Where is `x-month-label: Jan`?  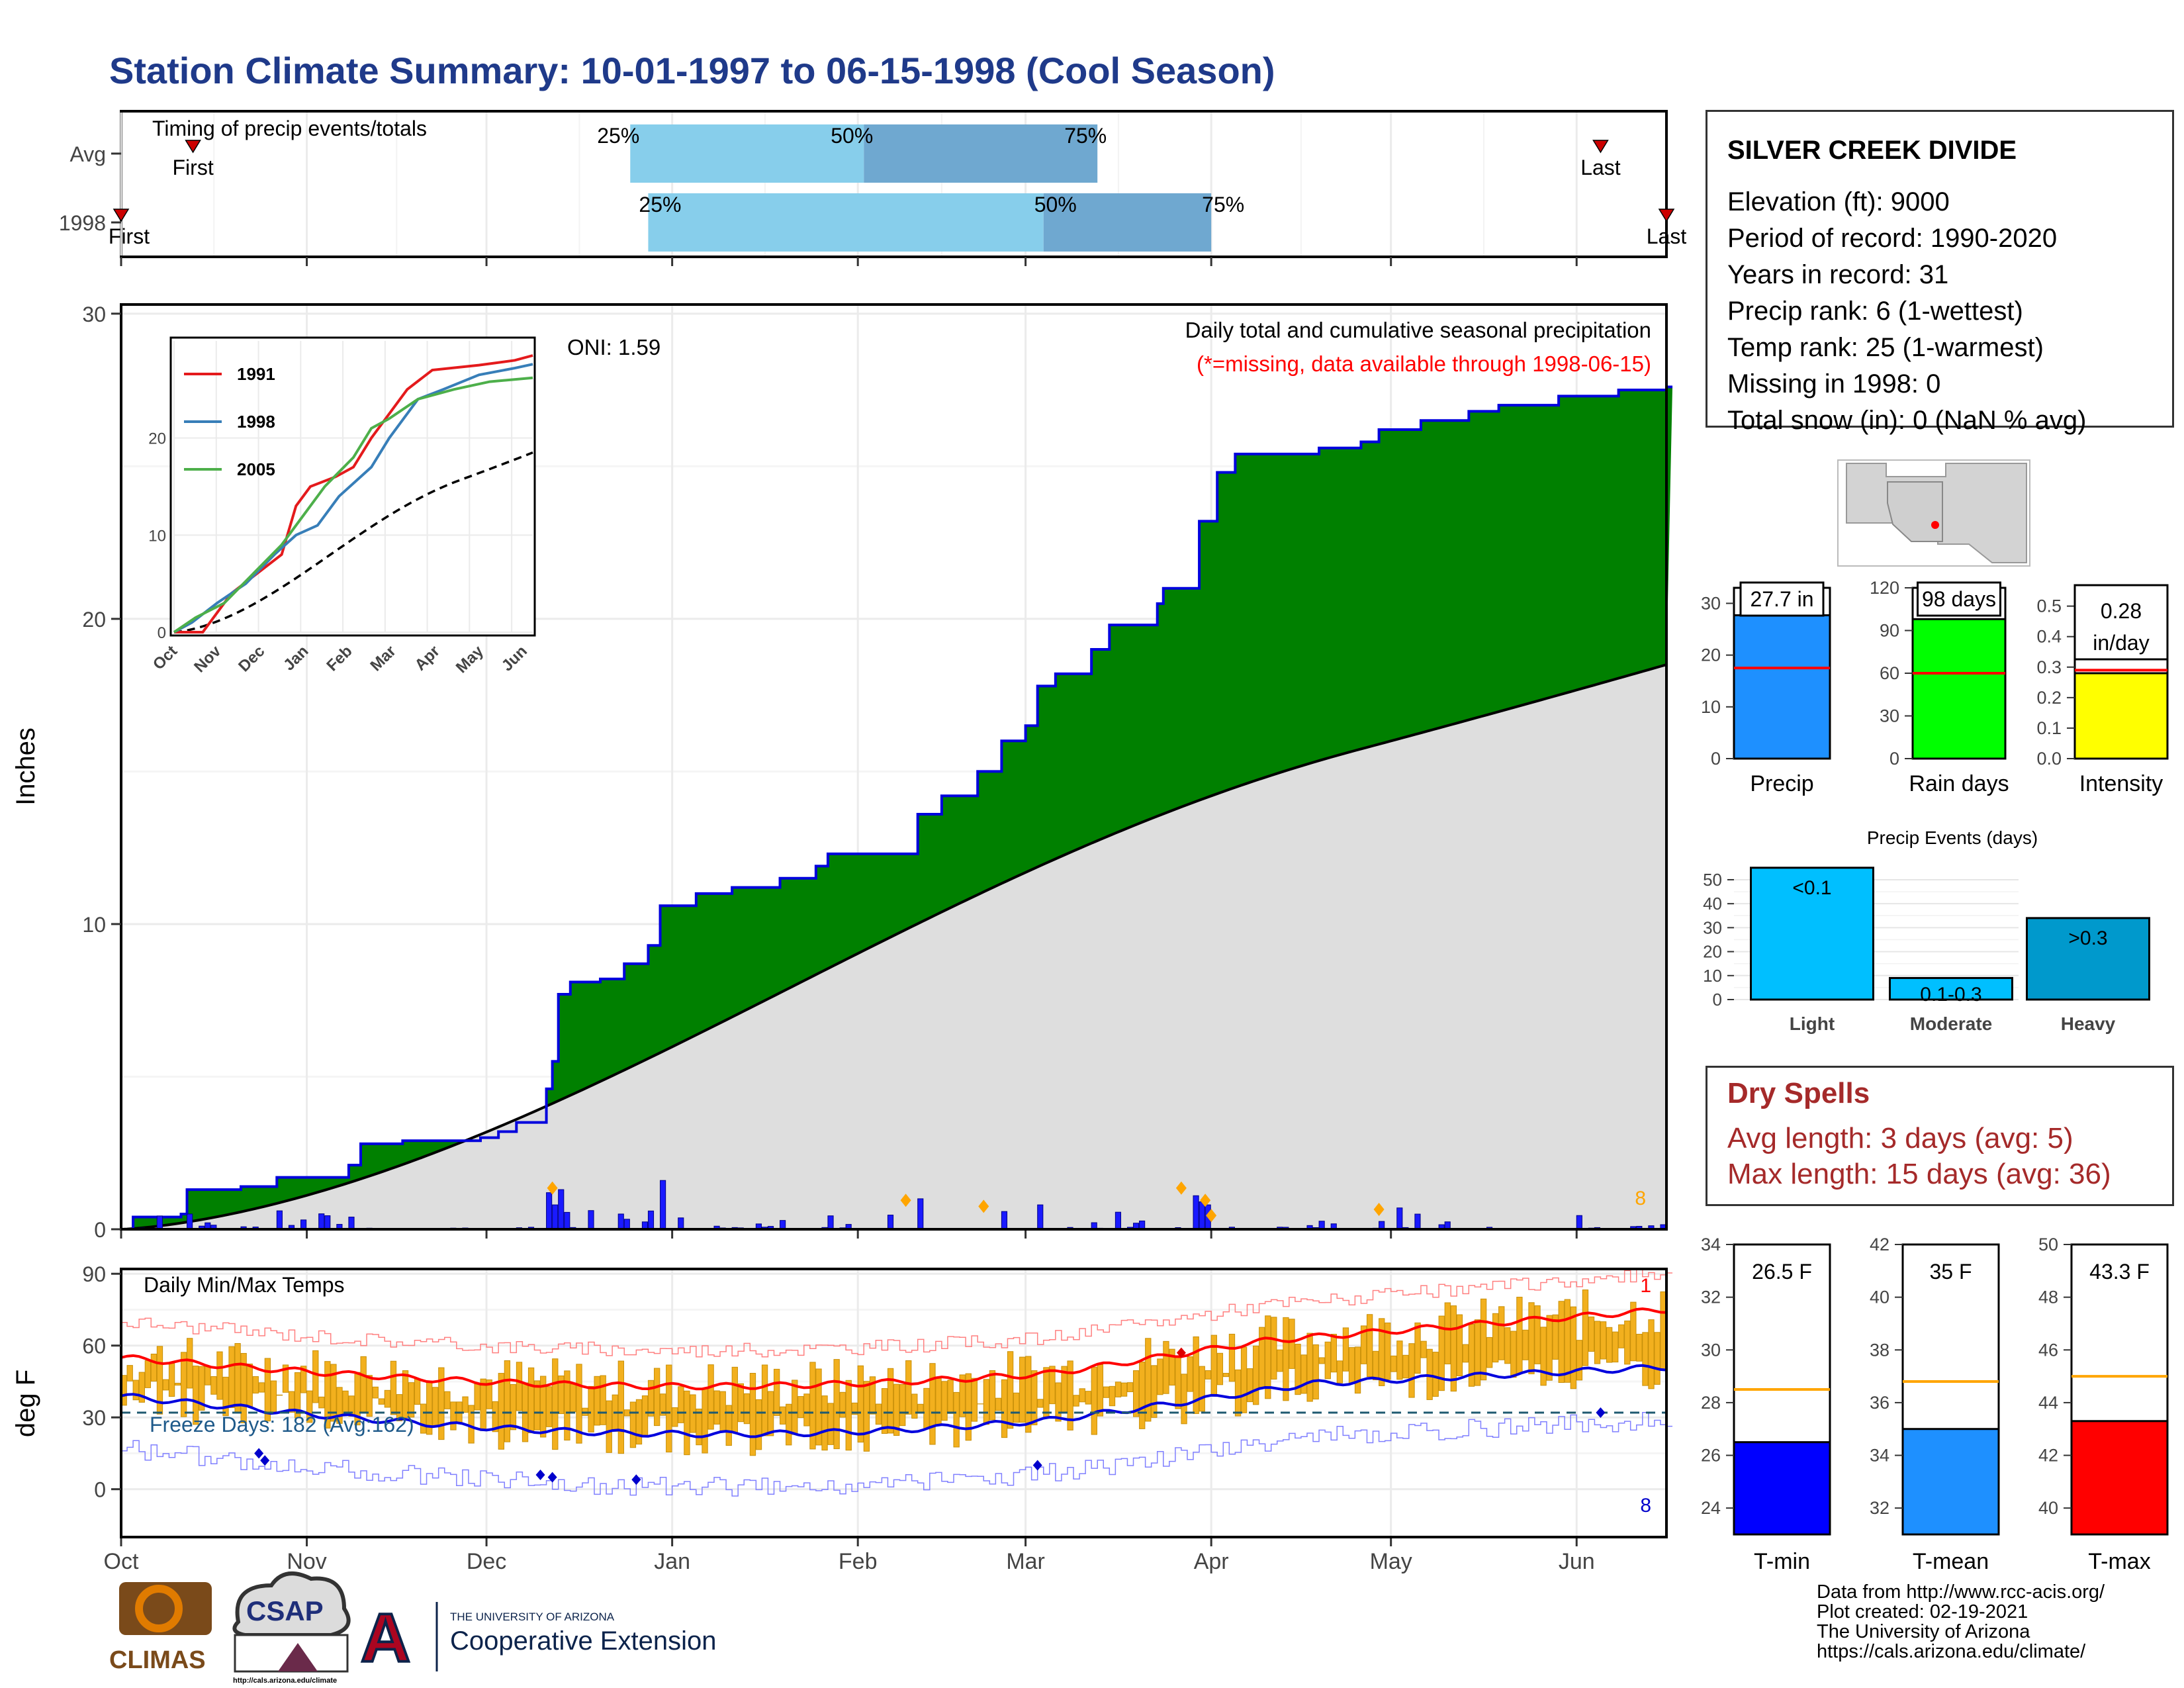 x-month-label: Jan is located at coordinates (672, 1561).